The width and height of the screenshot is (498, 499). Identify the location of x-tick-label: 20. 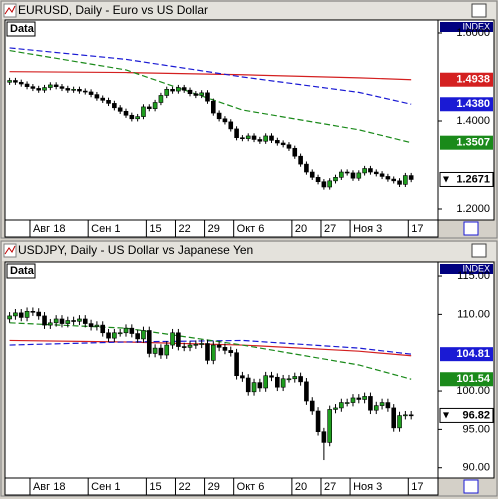
(301, 229).